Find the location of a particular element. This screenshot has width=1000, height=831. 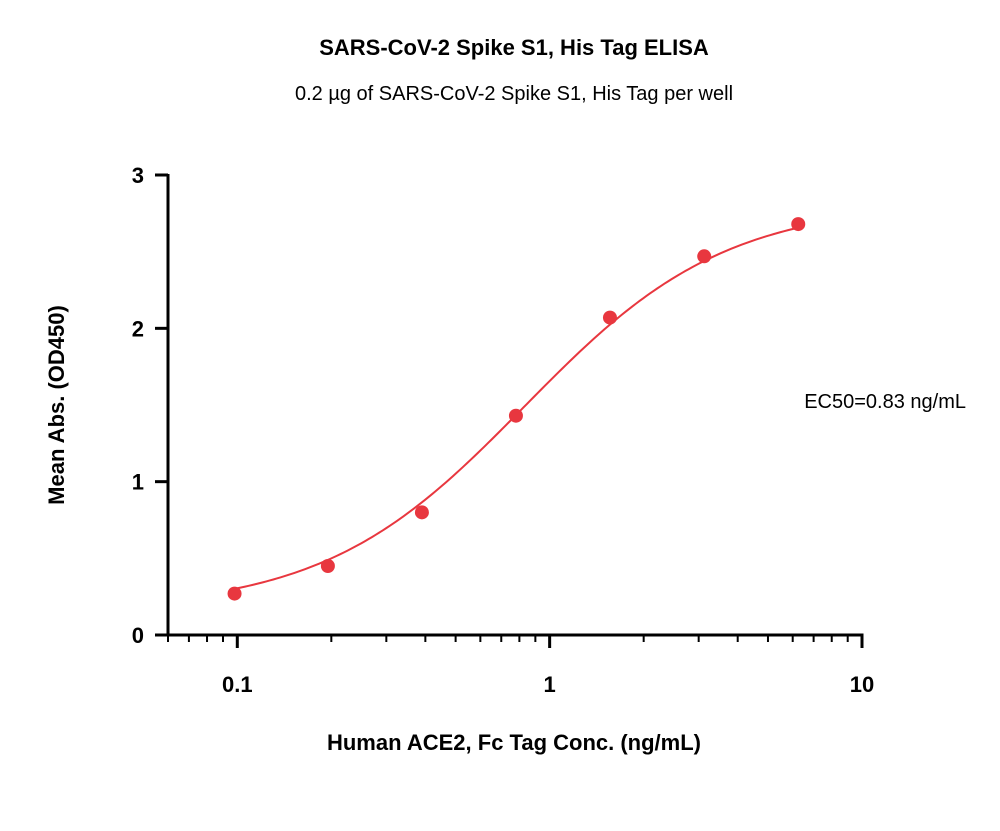

x-tick-label: 0.1 is located at coordinates (237, 684).